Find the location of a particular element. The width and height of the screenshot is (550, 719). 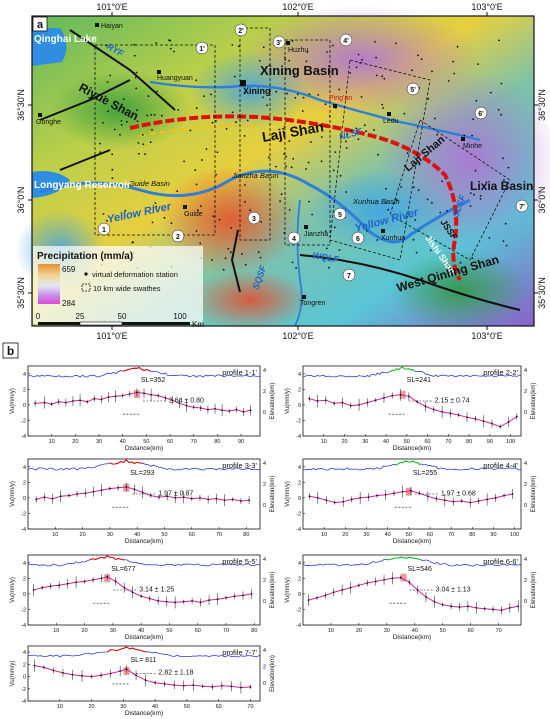

profile-end-5: 5 is located at coordinates (340, 215).